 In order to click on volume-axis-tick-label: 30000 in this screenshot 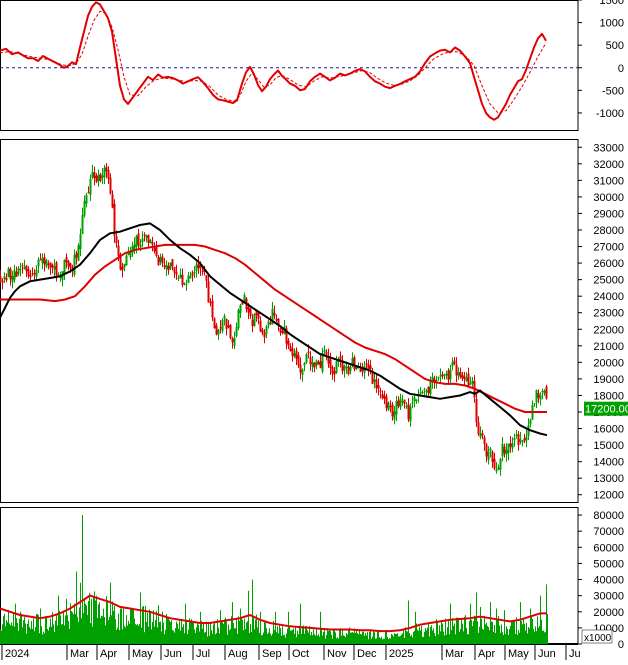, I will do `click(608, 597)`.